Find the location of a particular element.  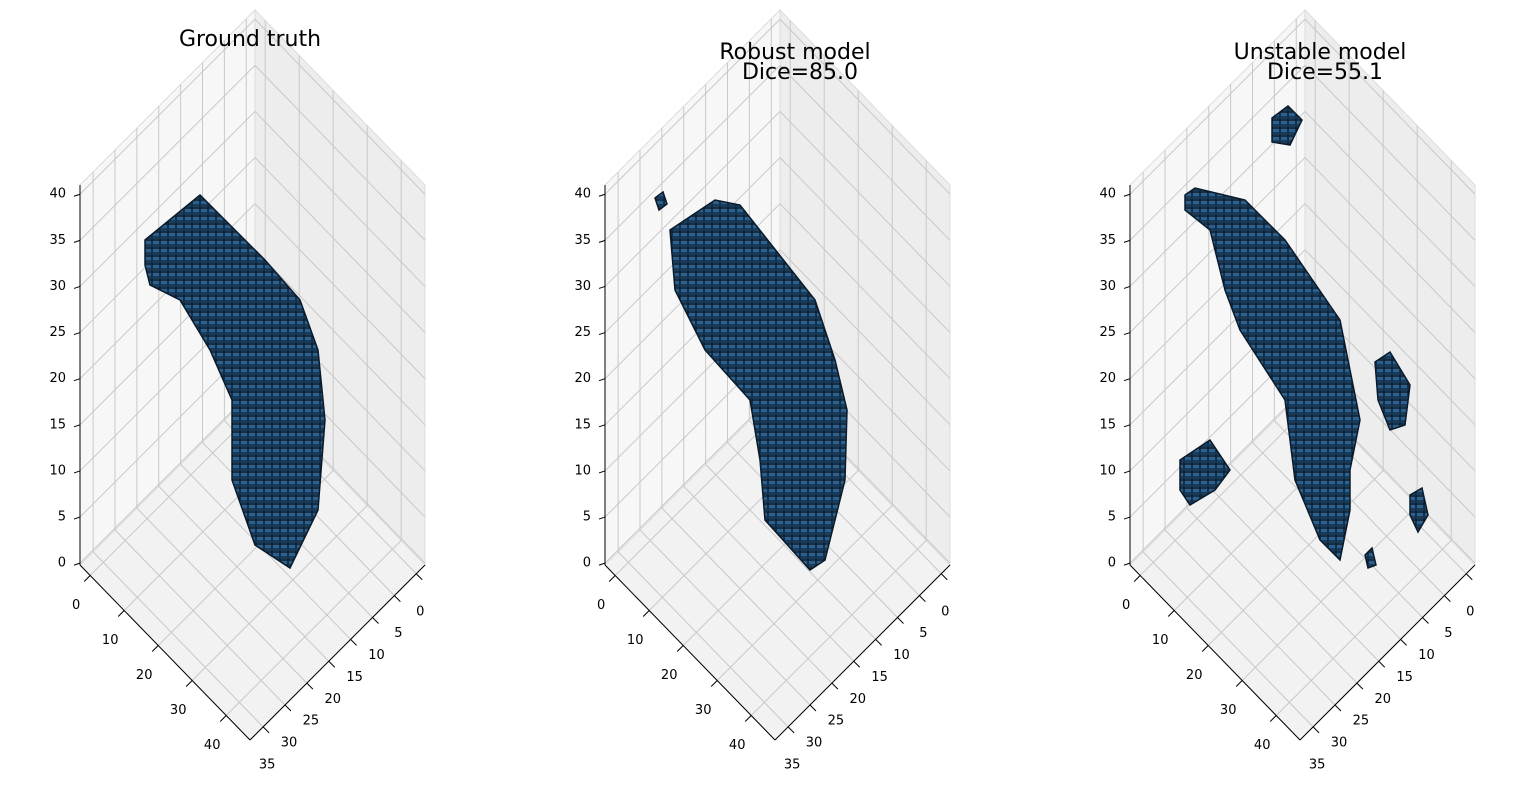

y-tick-label: 25 is located at coordinates (1361, 721).